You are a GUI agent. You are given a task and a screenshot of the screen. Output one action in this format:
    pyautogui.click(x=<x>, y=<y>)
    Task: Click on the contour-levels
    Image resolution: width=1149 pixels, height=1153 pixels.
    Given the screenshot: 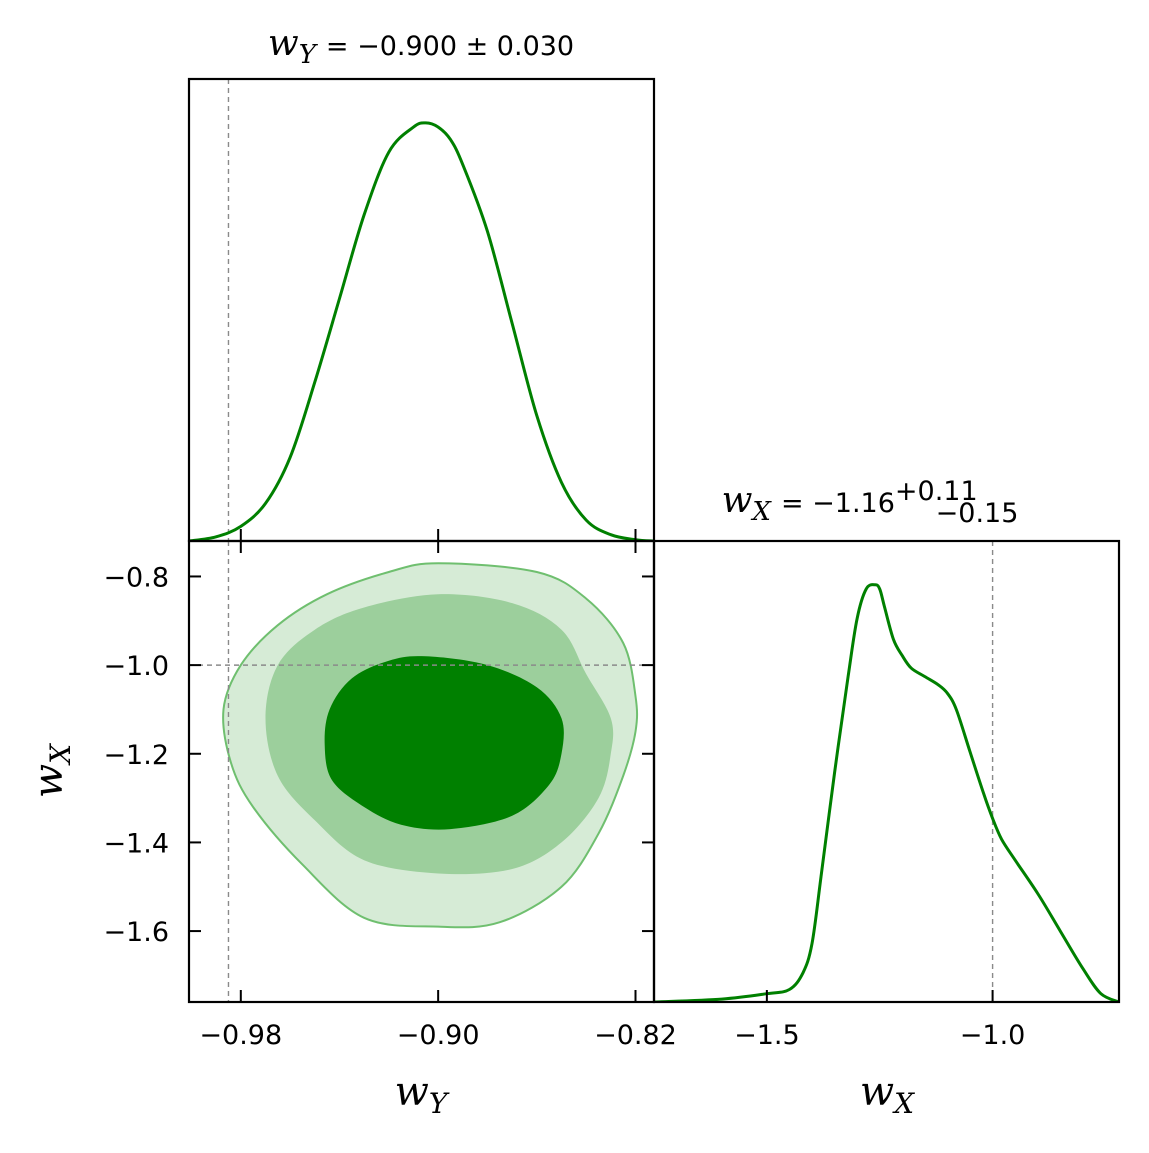 What is the action you would take?
    pyautogui.click(x=430, y=745)
    